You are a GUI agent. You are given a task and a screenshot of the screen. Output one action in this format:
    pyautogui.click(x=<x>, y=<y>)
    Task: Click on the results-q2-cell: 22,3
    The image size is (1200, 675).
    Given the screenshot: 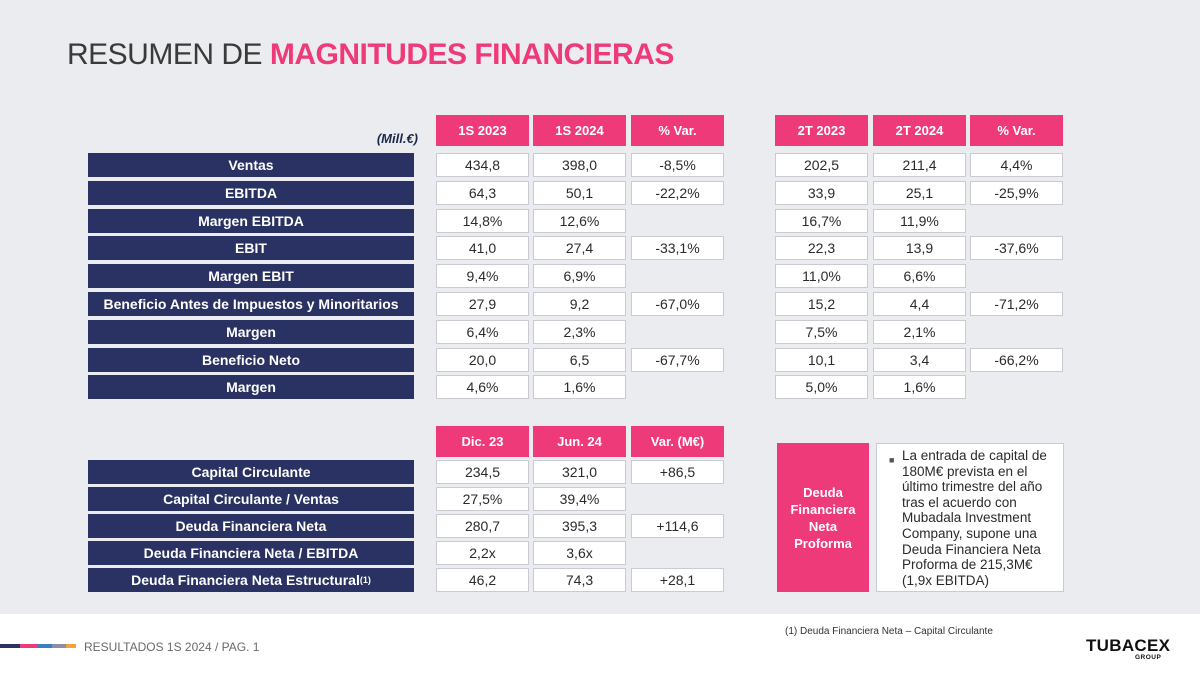 What is the action you would take?
    pyautogui.click(x=821, y=248)
    